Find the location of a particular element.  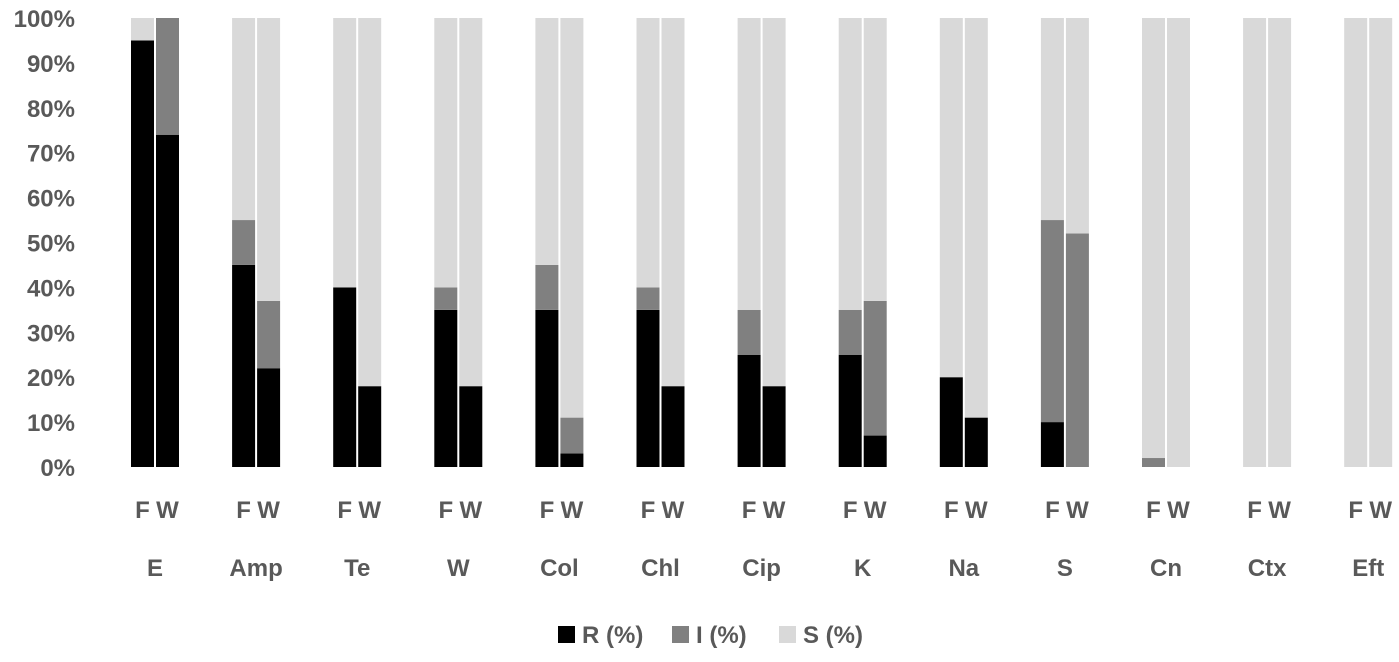

bar-segment-s-f-r is located at coordinates (1052, 444).